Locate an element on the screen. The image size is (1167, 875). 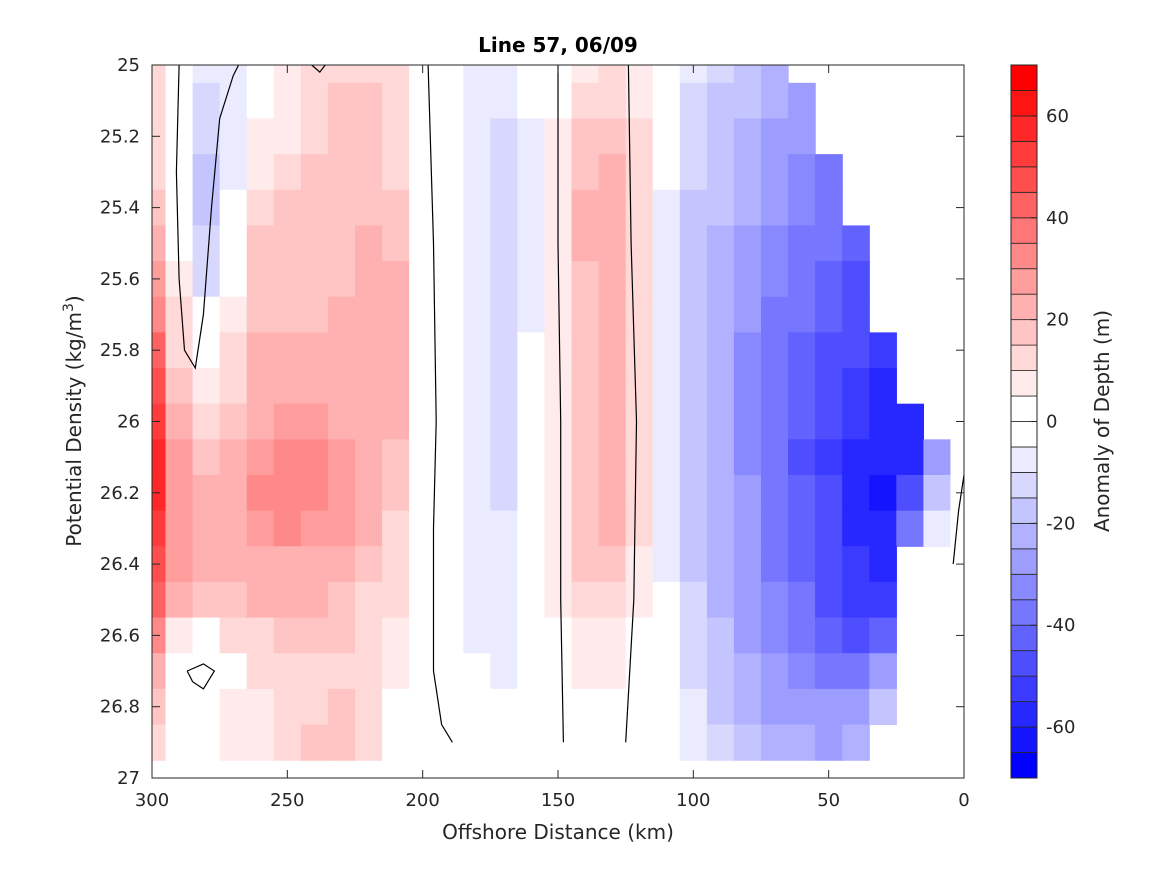
colorbar: -60 -40 -20 0 20 40 60 is located at coordinates (1042, 421).